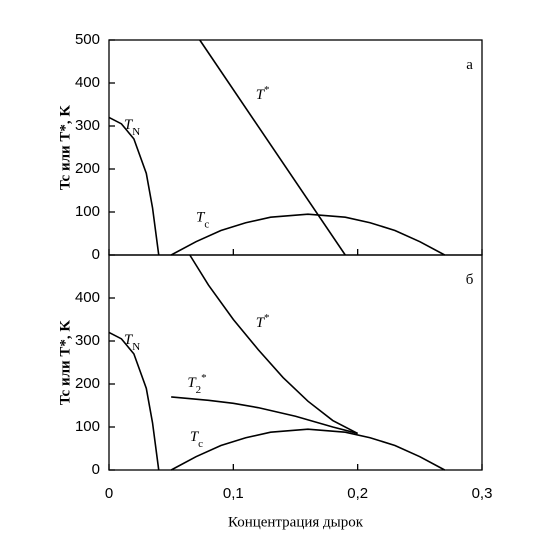 Image resolution: width=553 pixels, height=534 pixels. Describe the element at coordinates (233, 493) in the screenshot. I see `x-tick-label: 0,1` at that location.